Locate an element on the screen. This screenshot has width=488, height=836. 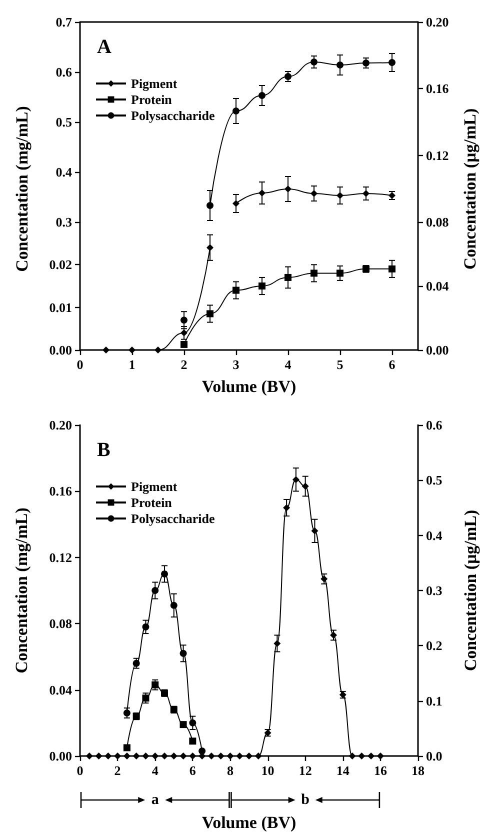
y-axis-title: Concentation (mg/mL) is located at coordinates (21, 591).